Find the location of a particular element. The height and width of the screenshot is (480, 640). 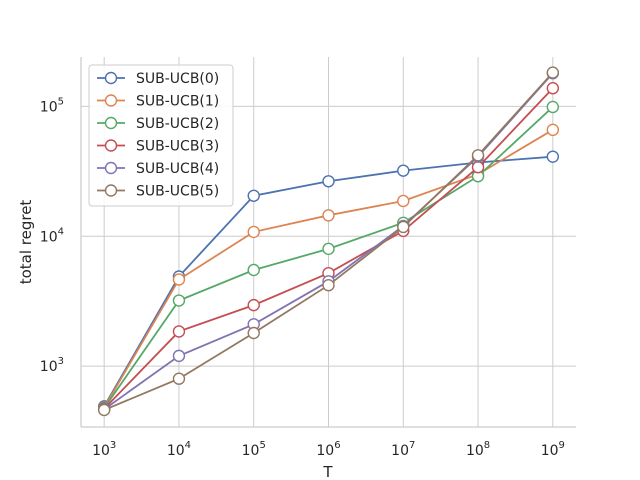

legend-item: SUB-UCB(3) is located at coordinates (158, 147).